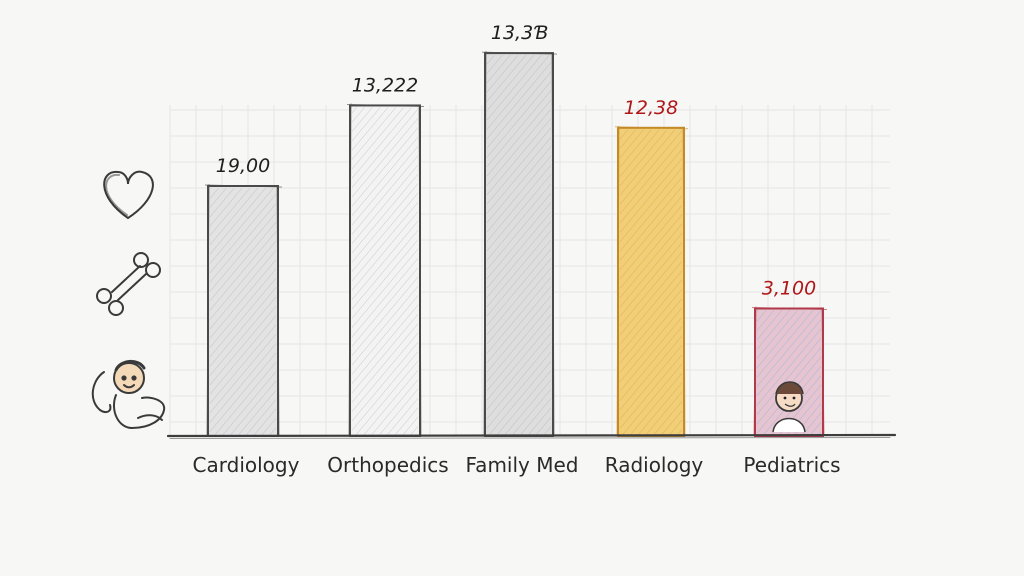  What do you see at coordinates (387, 465) in the screenshot?
I see `category-label: Orthopedics` at bounding box center [387, 465].